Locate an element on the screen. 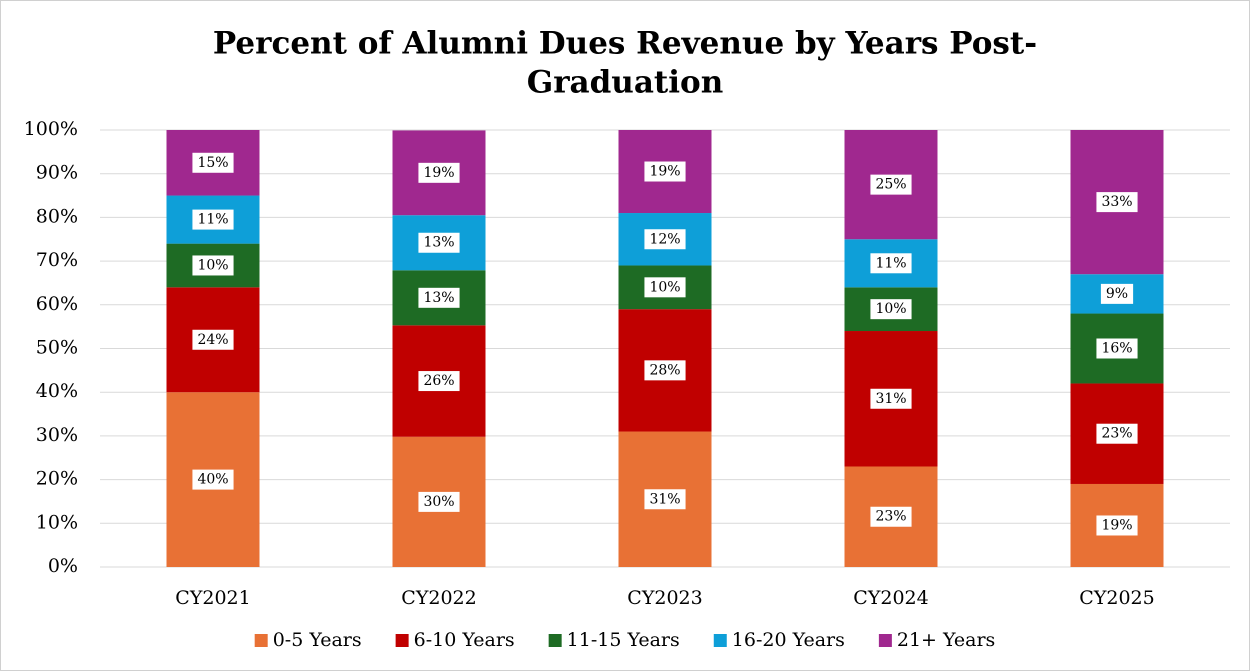 This screenshot has width=1250, height=671. y-tick-label: 80% is located at coordinates (57, 216).